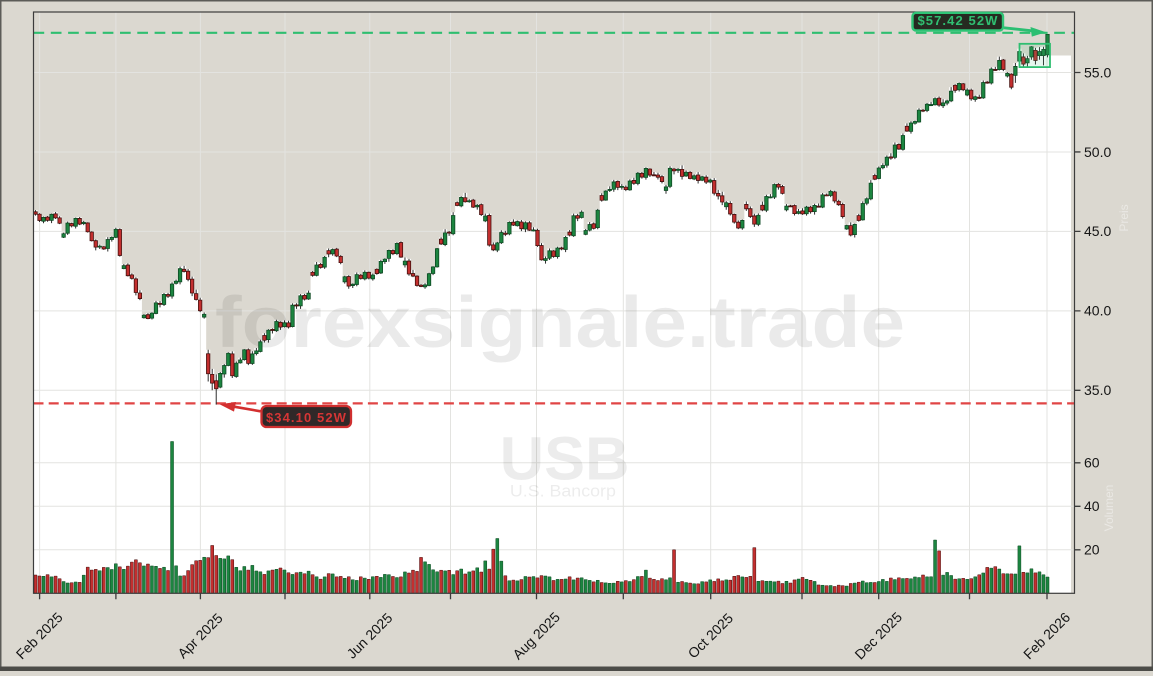 This screenshot has width=1153, height=676. I want to click on svg-text: USB, so click(565, 459).